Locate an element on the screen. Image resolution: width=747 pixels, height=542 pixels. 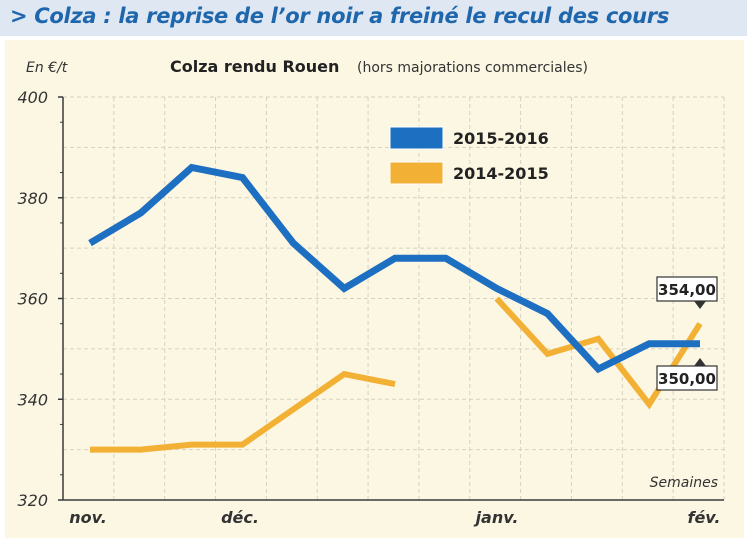
series-line-2014-2015 is located at coordinates (243, 411).